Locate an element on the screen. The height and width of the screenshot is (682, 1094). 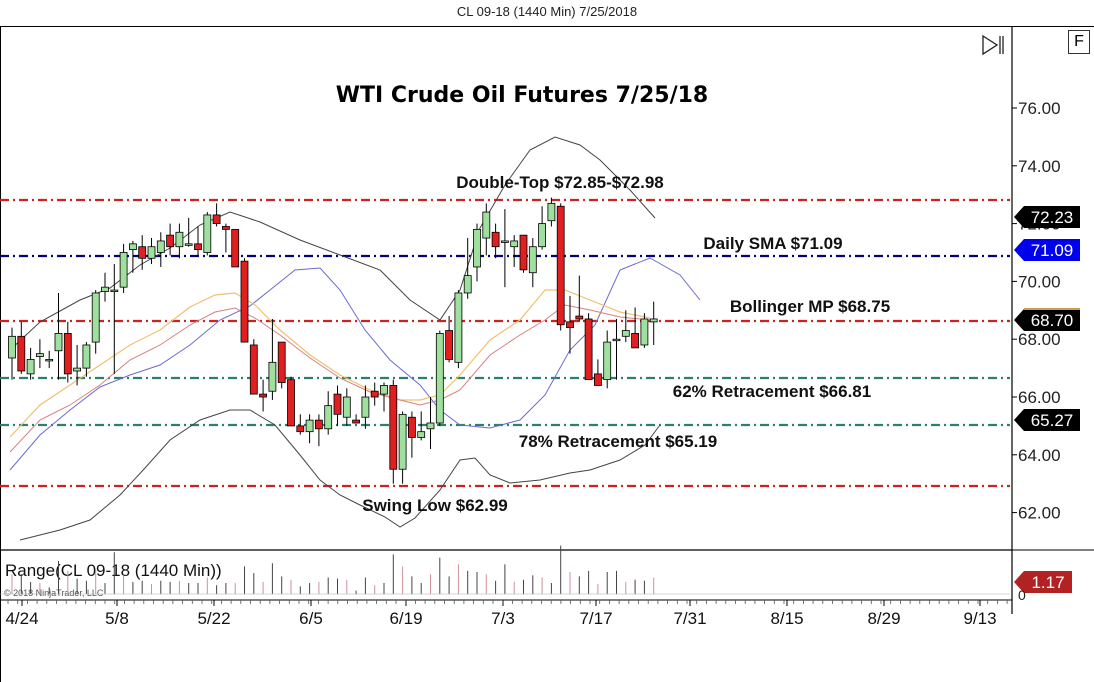
price-markers: 72.23 71.09 68.70 65.27 is located at coordinates (1047, 318).